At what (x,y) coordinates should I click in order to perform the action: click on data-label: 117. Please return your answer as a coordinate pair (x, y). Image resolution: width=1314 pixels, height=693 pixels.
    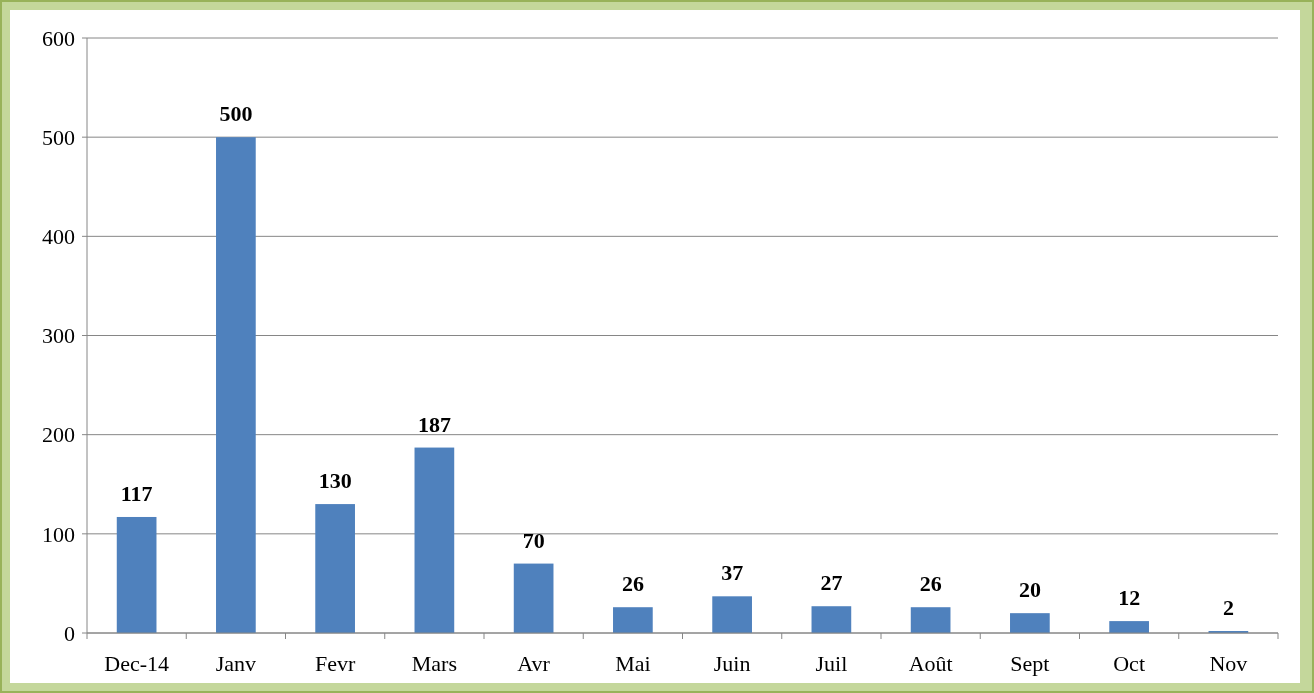
    Looking at the image, I should click on (136, 493).